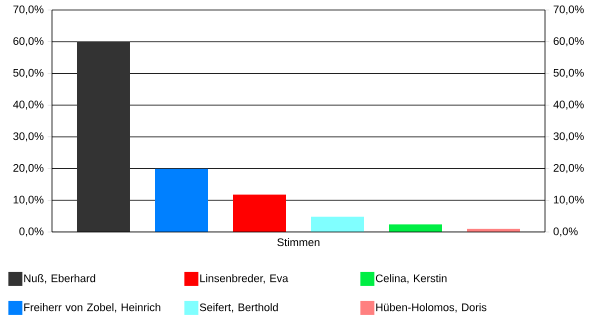  What do you see at coordinates (92, 307) in the screenshot?
I see `legend-label: Freiherr von Zobel, Heinrich` at bounding box center [92, 307].